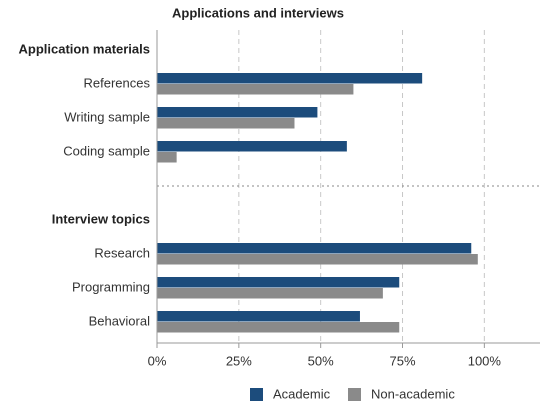 This screenshot has width=541, height=403. Describe the element at coordinates (120, 320) in the screenshot. I see `y-tick-label: Behavioral` at that location.